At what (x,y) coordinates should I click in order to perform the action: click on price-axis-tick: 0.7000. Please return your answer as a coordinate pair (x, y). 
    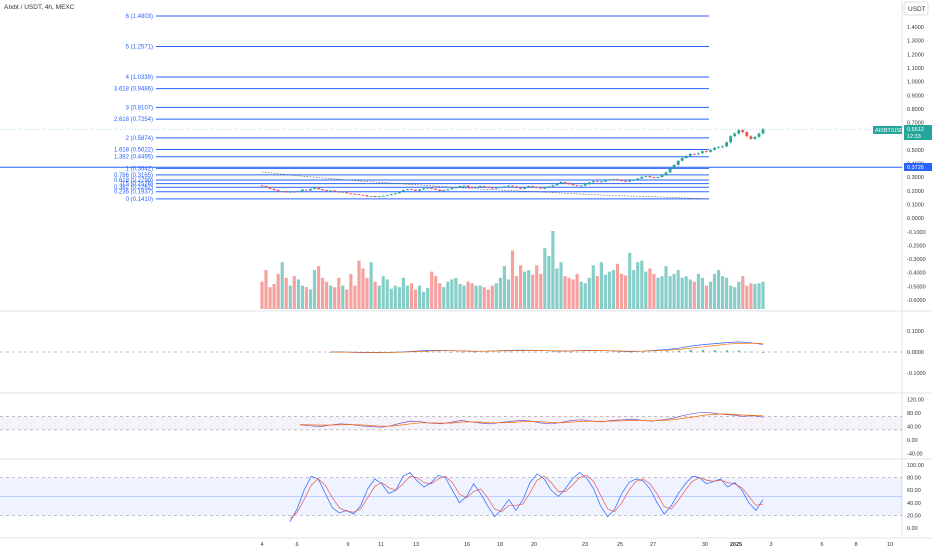
    Looking at the image, I should click on (915, 124).